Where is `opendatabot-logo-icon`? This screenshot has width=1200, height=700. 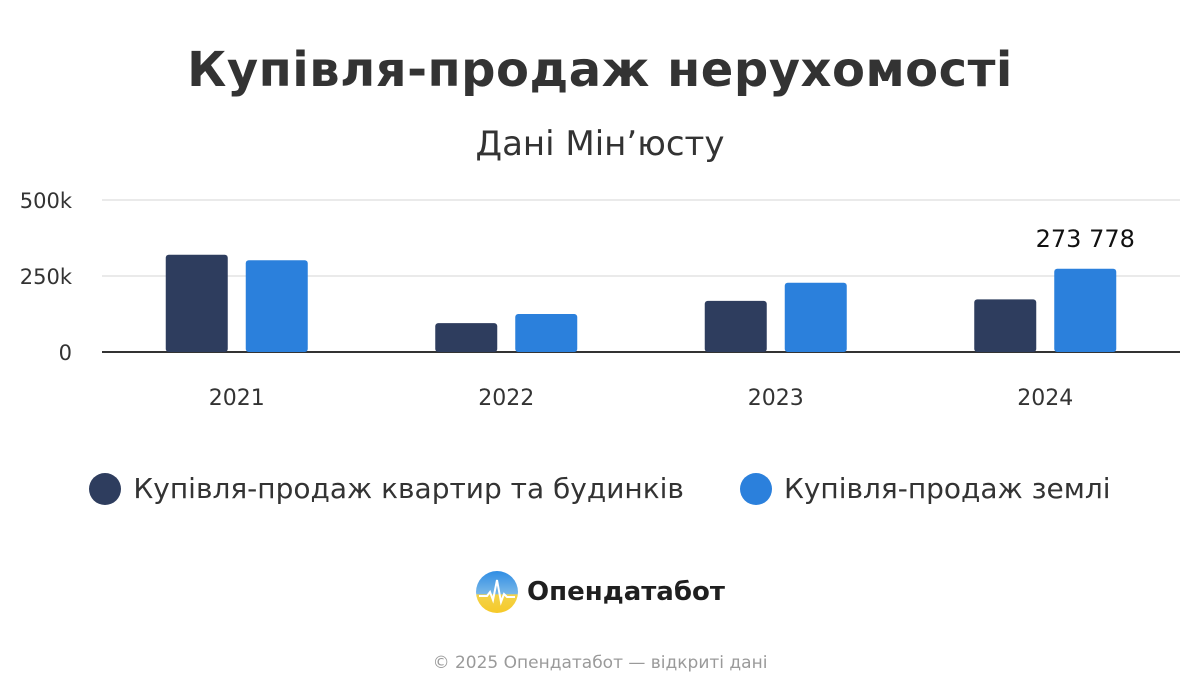
opendatabot-logo-icon is located at coordinates (497, 592).